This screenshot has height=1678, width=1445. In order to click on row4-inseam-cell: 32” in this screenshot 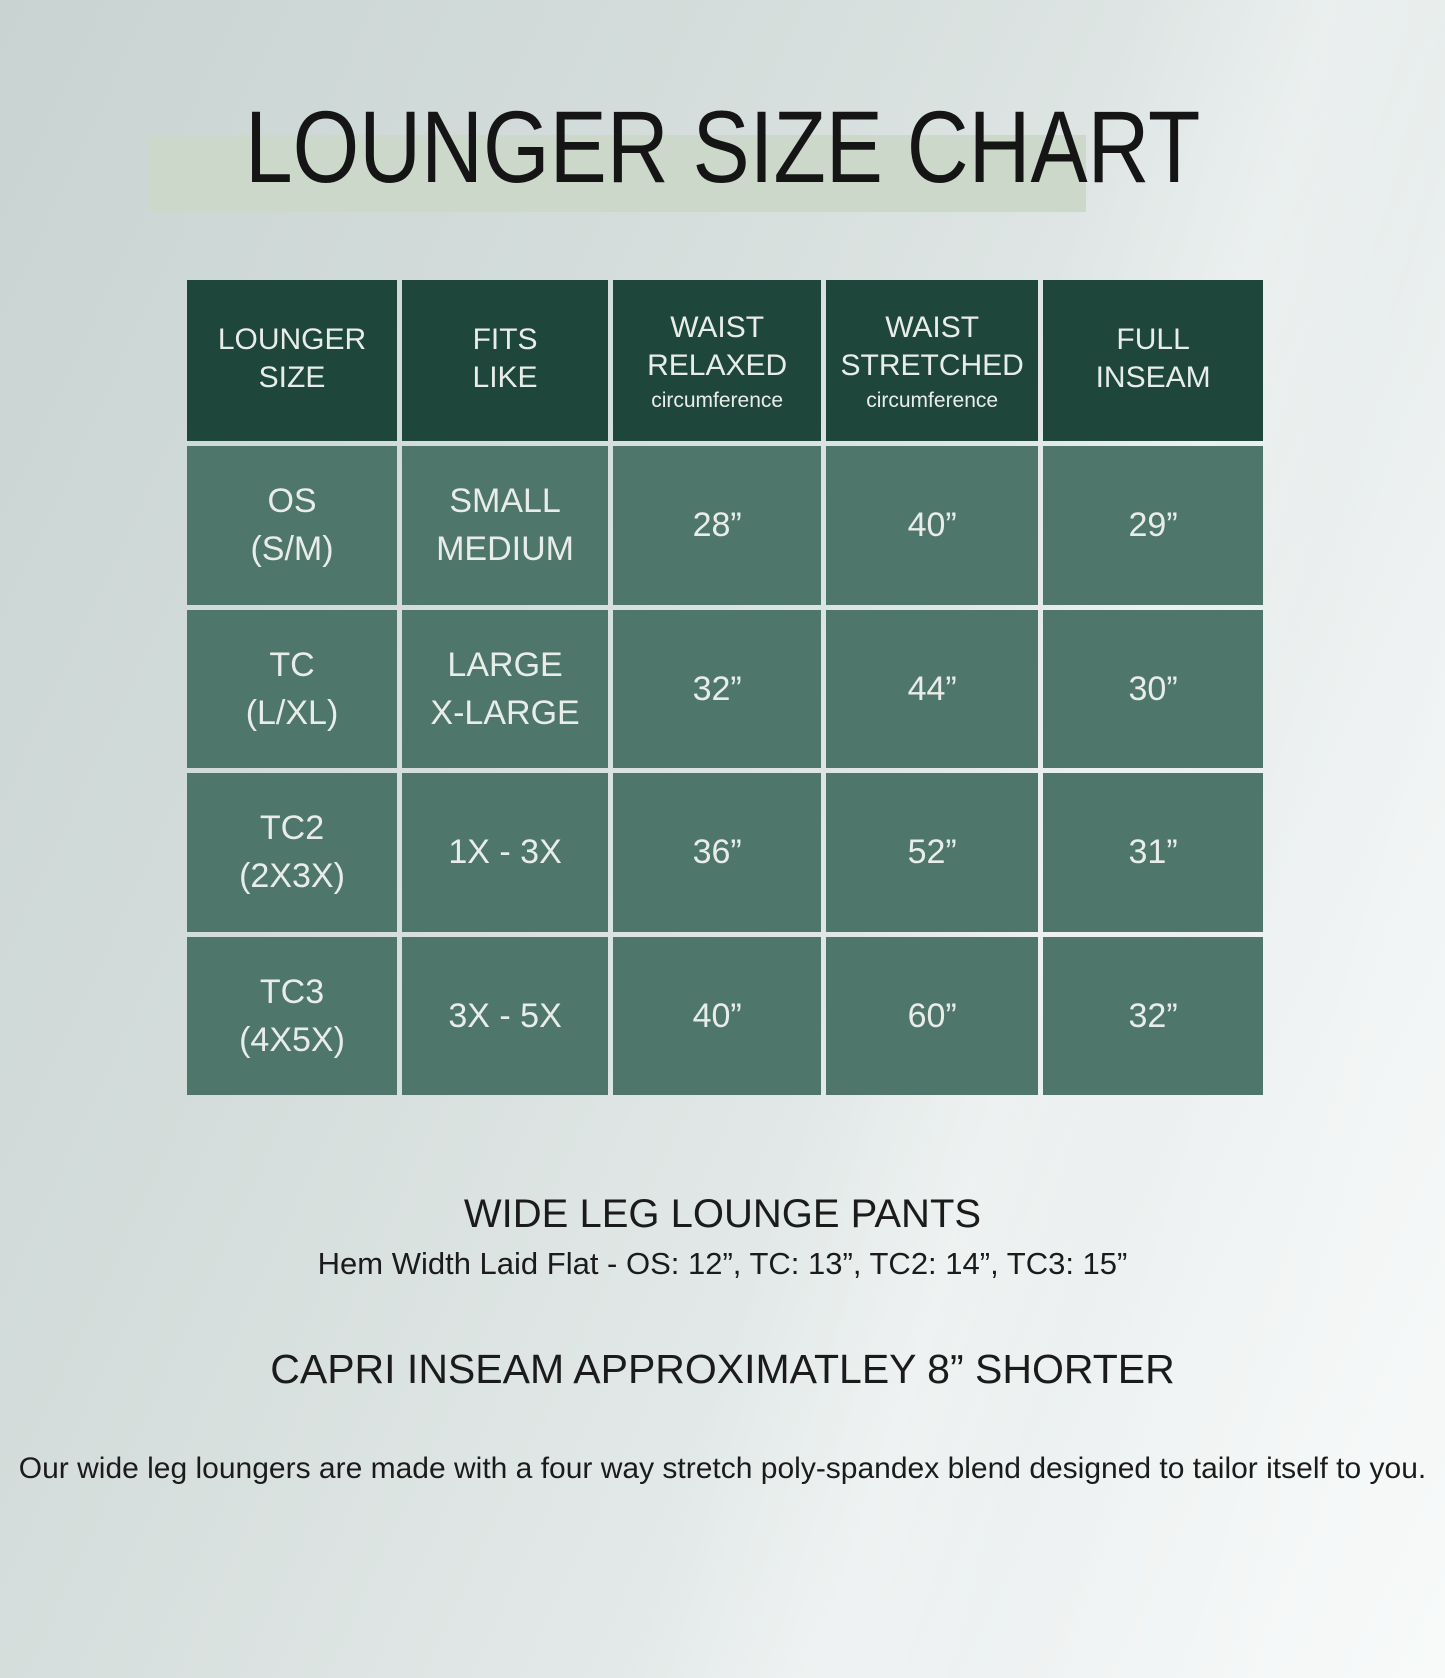, I will do `click(1153, 1015)`.